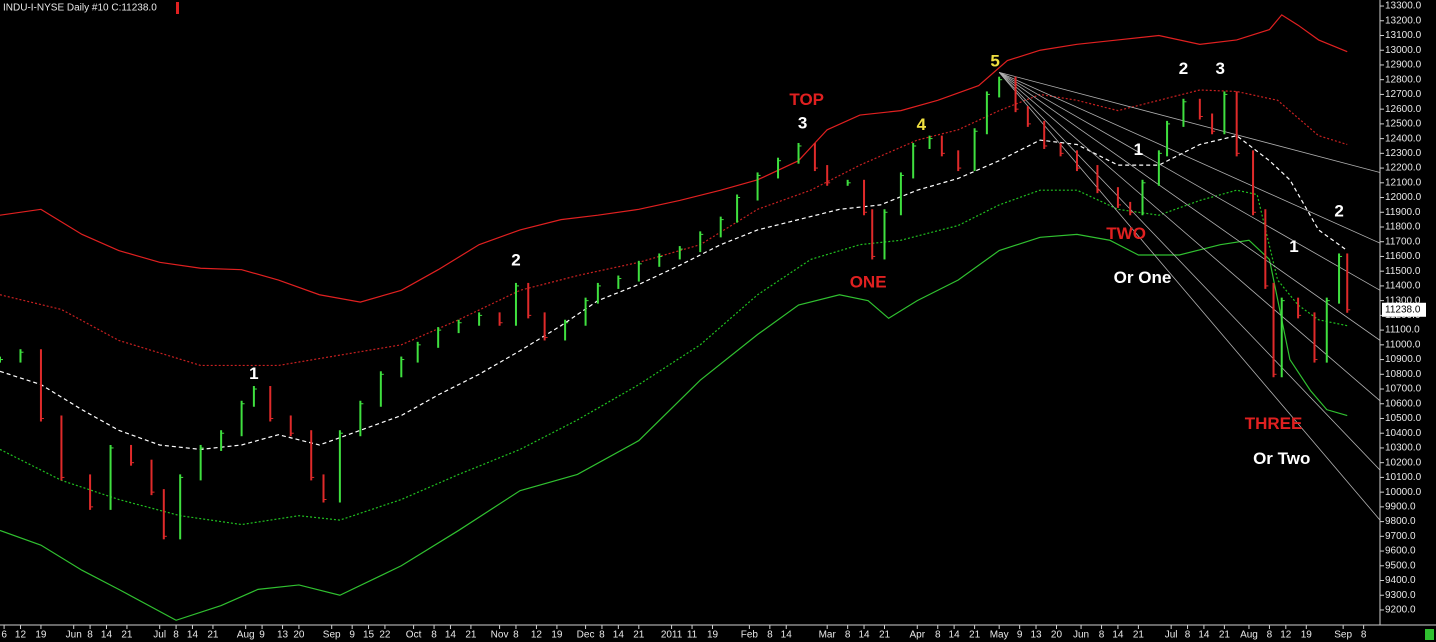 The width and height of the screenshot is (1436, 642). Describe the element at coordinates (917, 635) in the screenshot. I see `x-tick-label: Apr` at that location.